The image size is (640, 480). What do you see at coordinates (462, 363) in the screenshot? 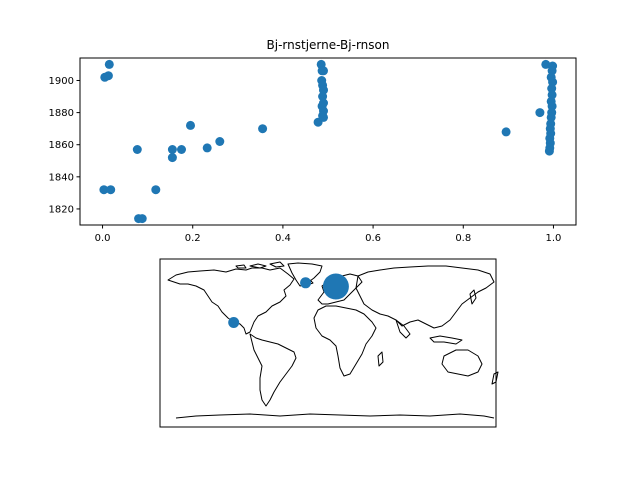
I see `coastline-australia` at bounding box center [462, 363].